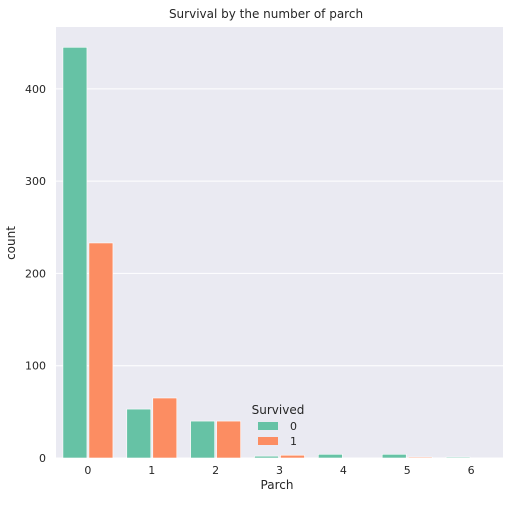 The image size is (508, 505). What do you see at coordinates (278, 410) in the screenshot?
I see `legend-title: Survived` at bounding box center [278, 410].